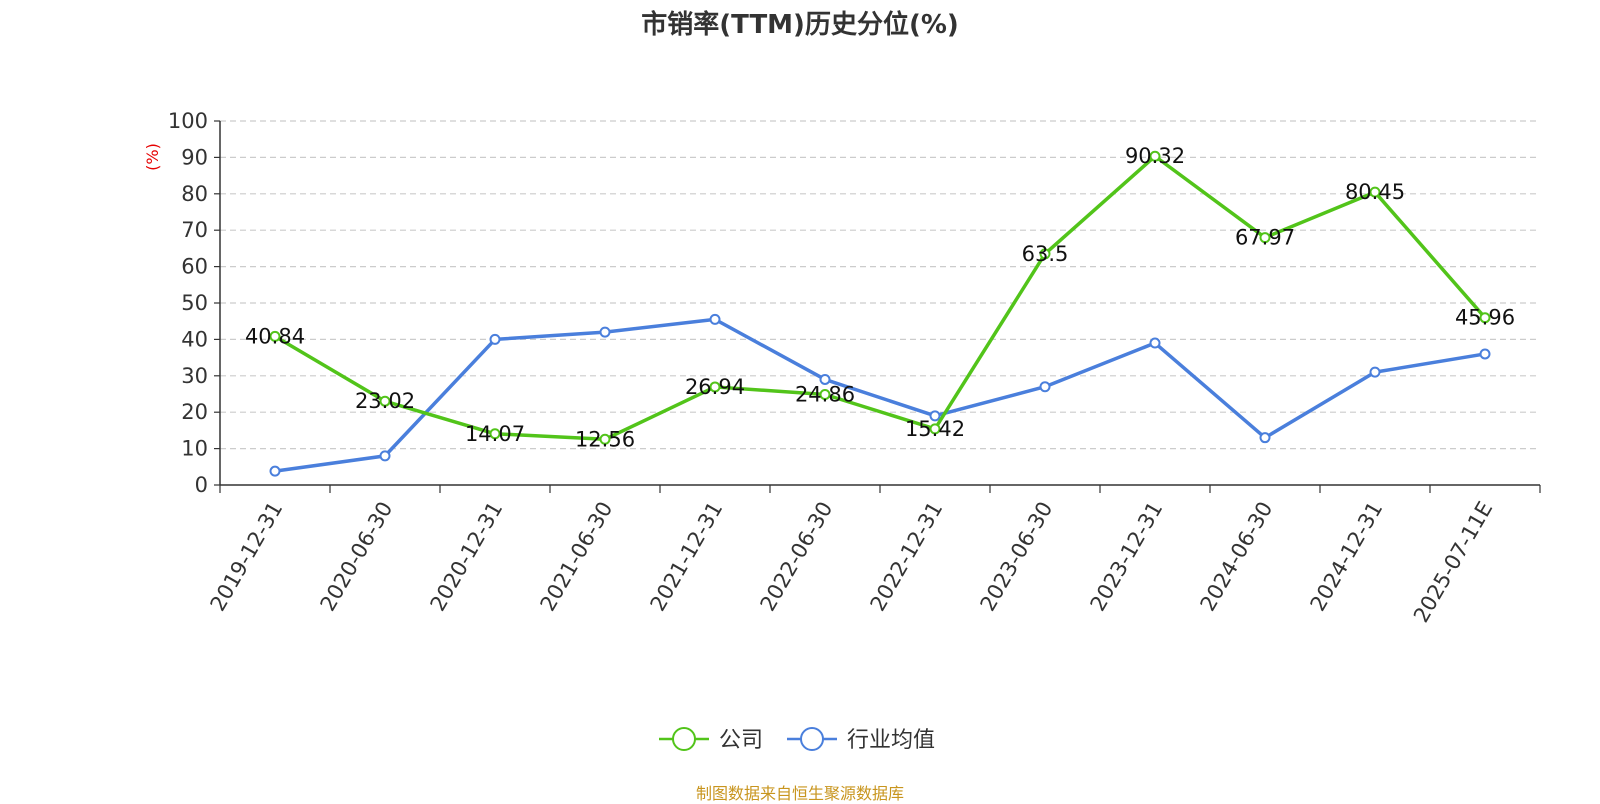 This screenshot has width=1600, height=804. What do you see at coordinates (357, 557) in the screenshot?
I see `x-tick-label: 2020-06-30` at bounding box center [357, 557].